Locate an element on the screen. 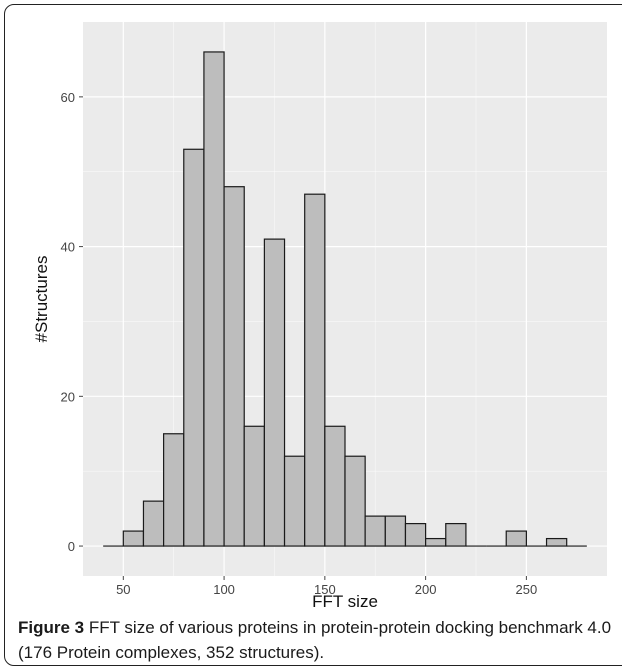 The height and width of the screenshot is (671, 622). x-axis-ticks: 50 100 150 200 250 is located at coordinates (326, 586).